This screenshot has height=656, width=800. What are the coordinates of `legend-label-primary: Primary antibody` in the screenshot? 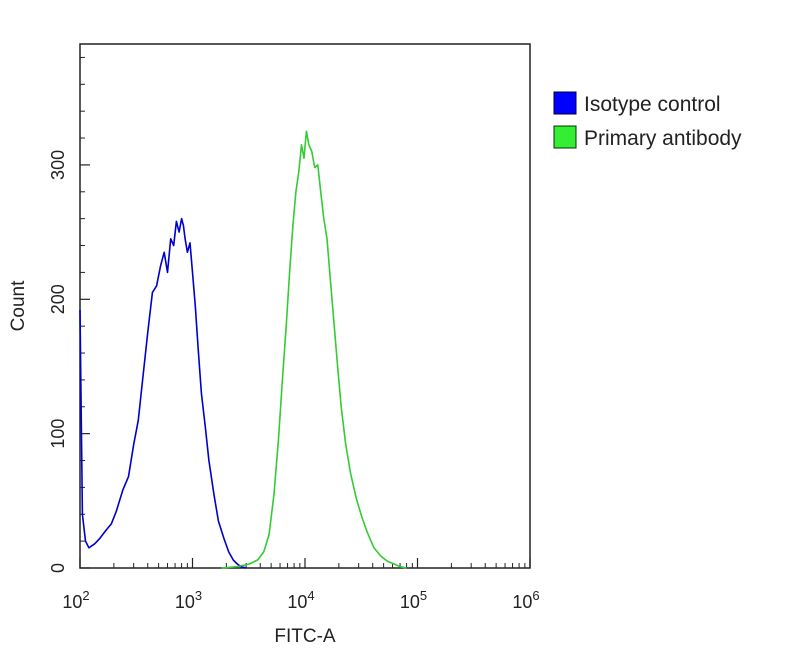 It's located at (663, 138).